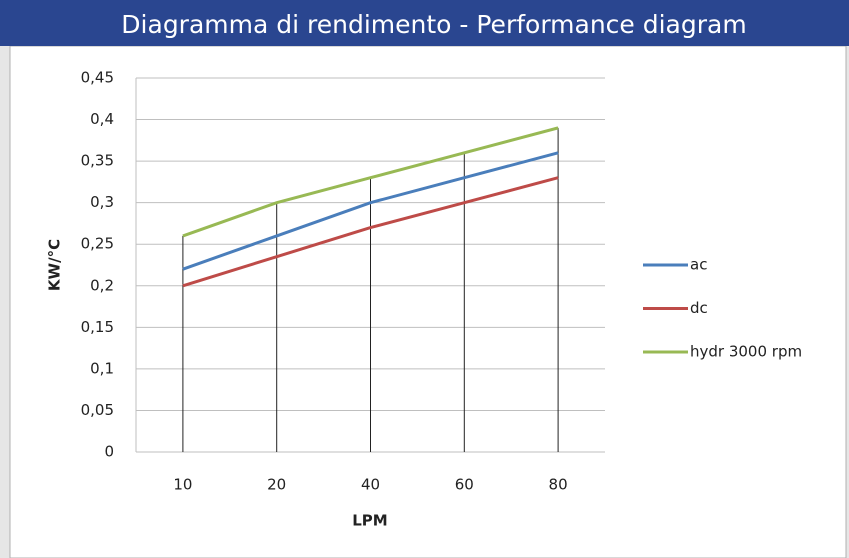  I want to click on y-axis-title: KW/°C, so click(55, 265).